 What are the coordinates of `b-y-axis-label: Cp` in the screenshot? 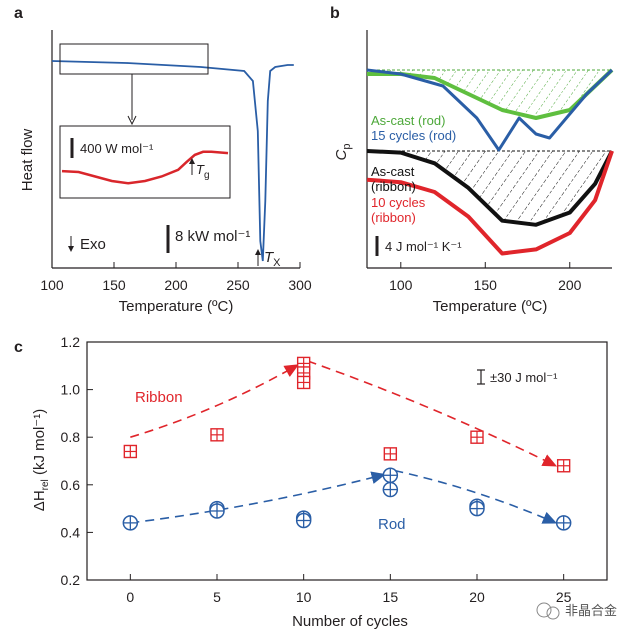 It's located at (343, 152).